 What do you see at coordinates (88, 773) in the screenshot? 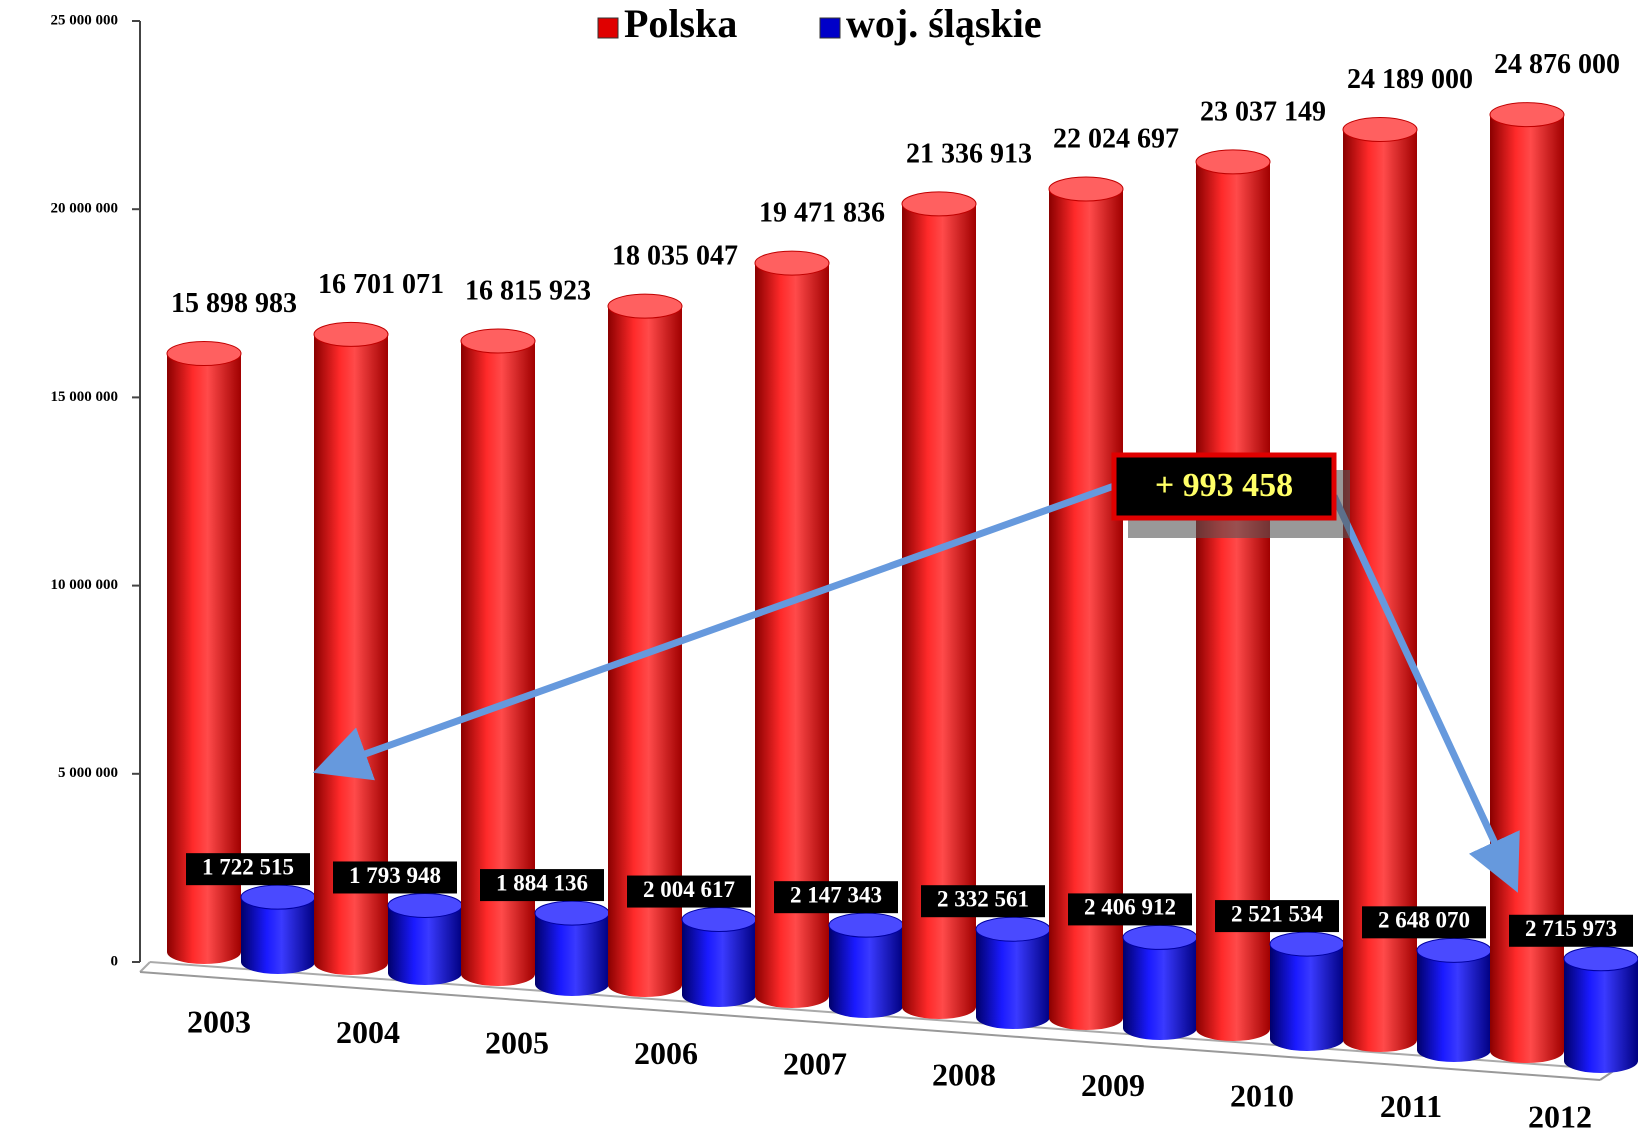
I see `y-tick-label: 5 000 000` at bounding box center [88, 773].